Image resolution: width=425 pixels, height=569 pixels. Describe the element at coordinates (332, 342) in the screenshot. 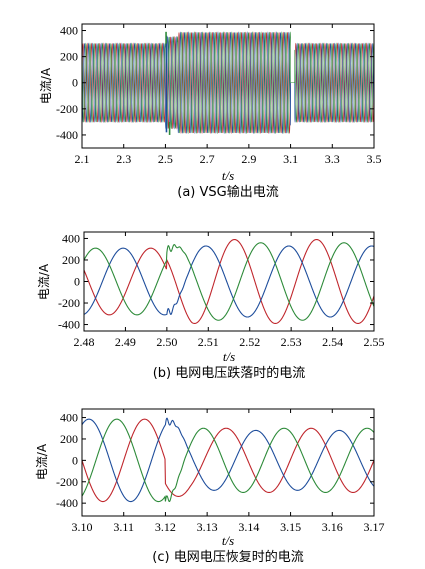

I see `x-tick-label: 2.54` at that location.